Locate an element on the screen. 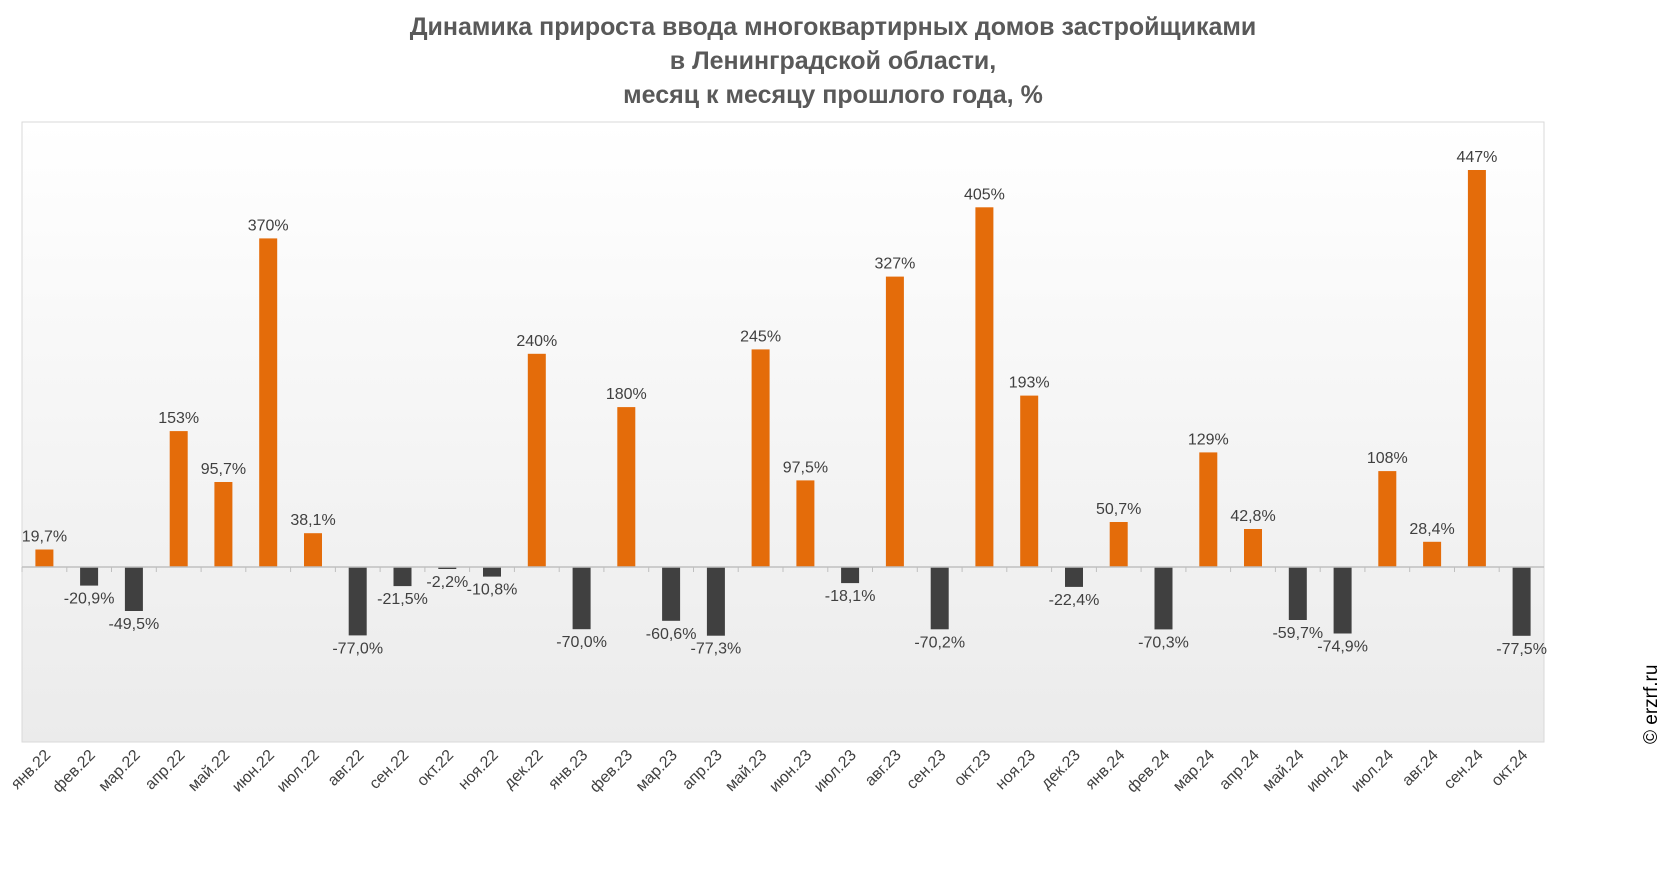  bar-value-label: -70,3% is located at coordinates (1163, 642).